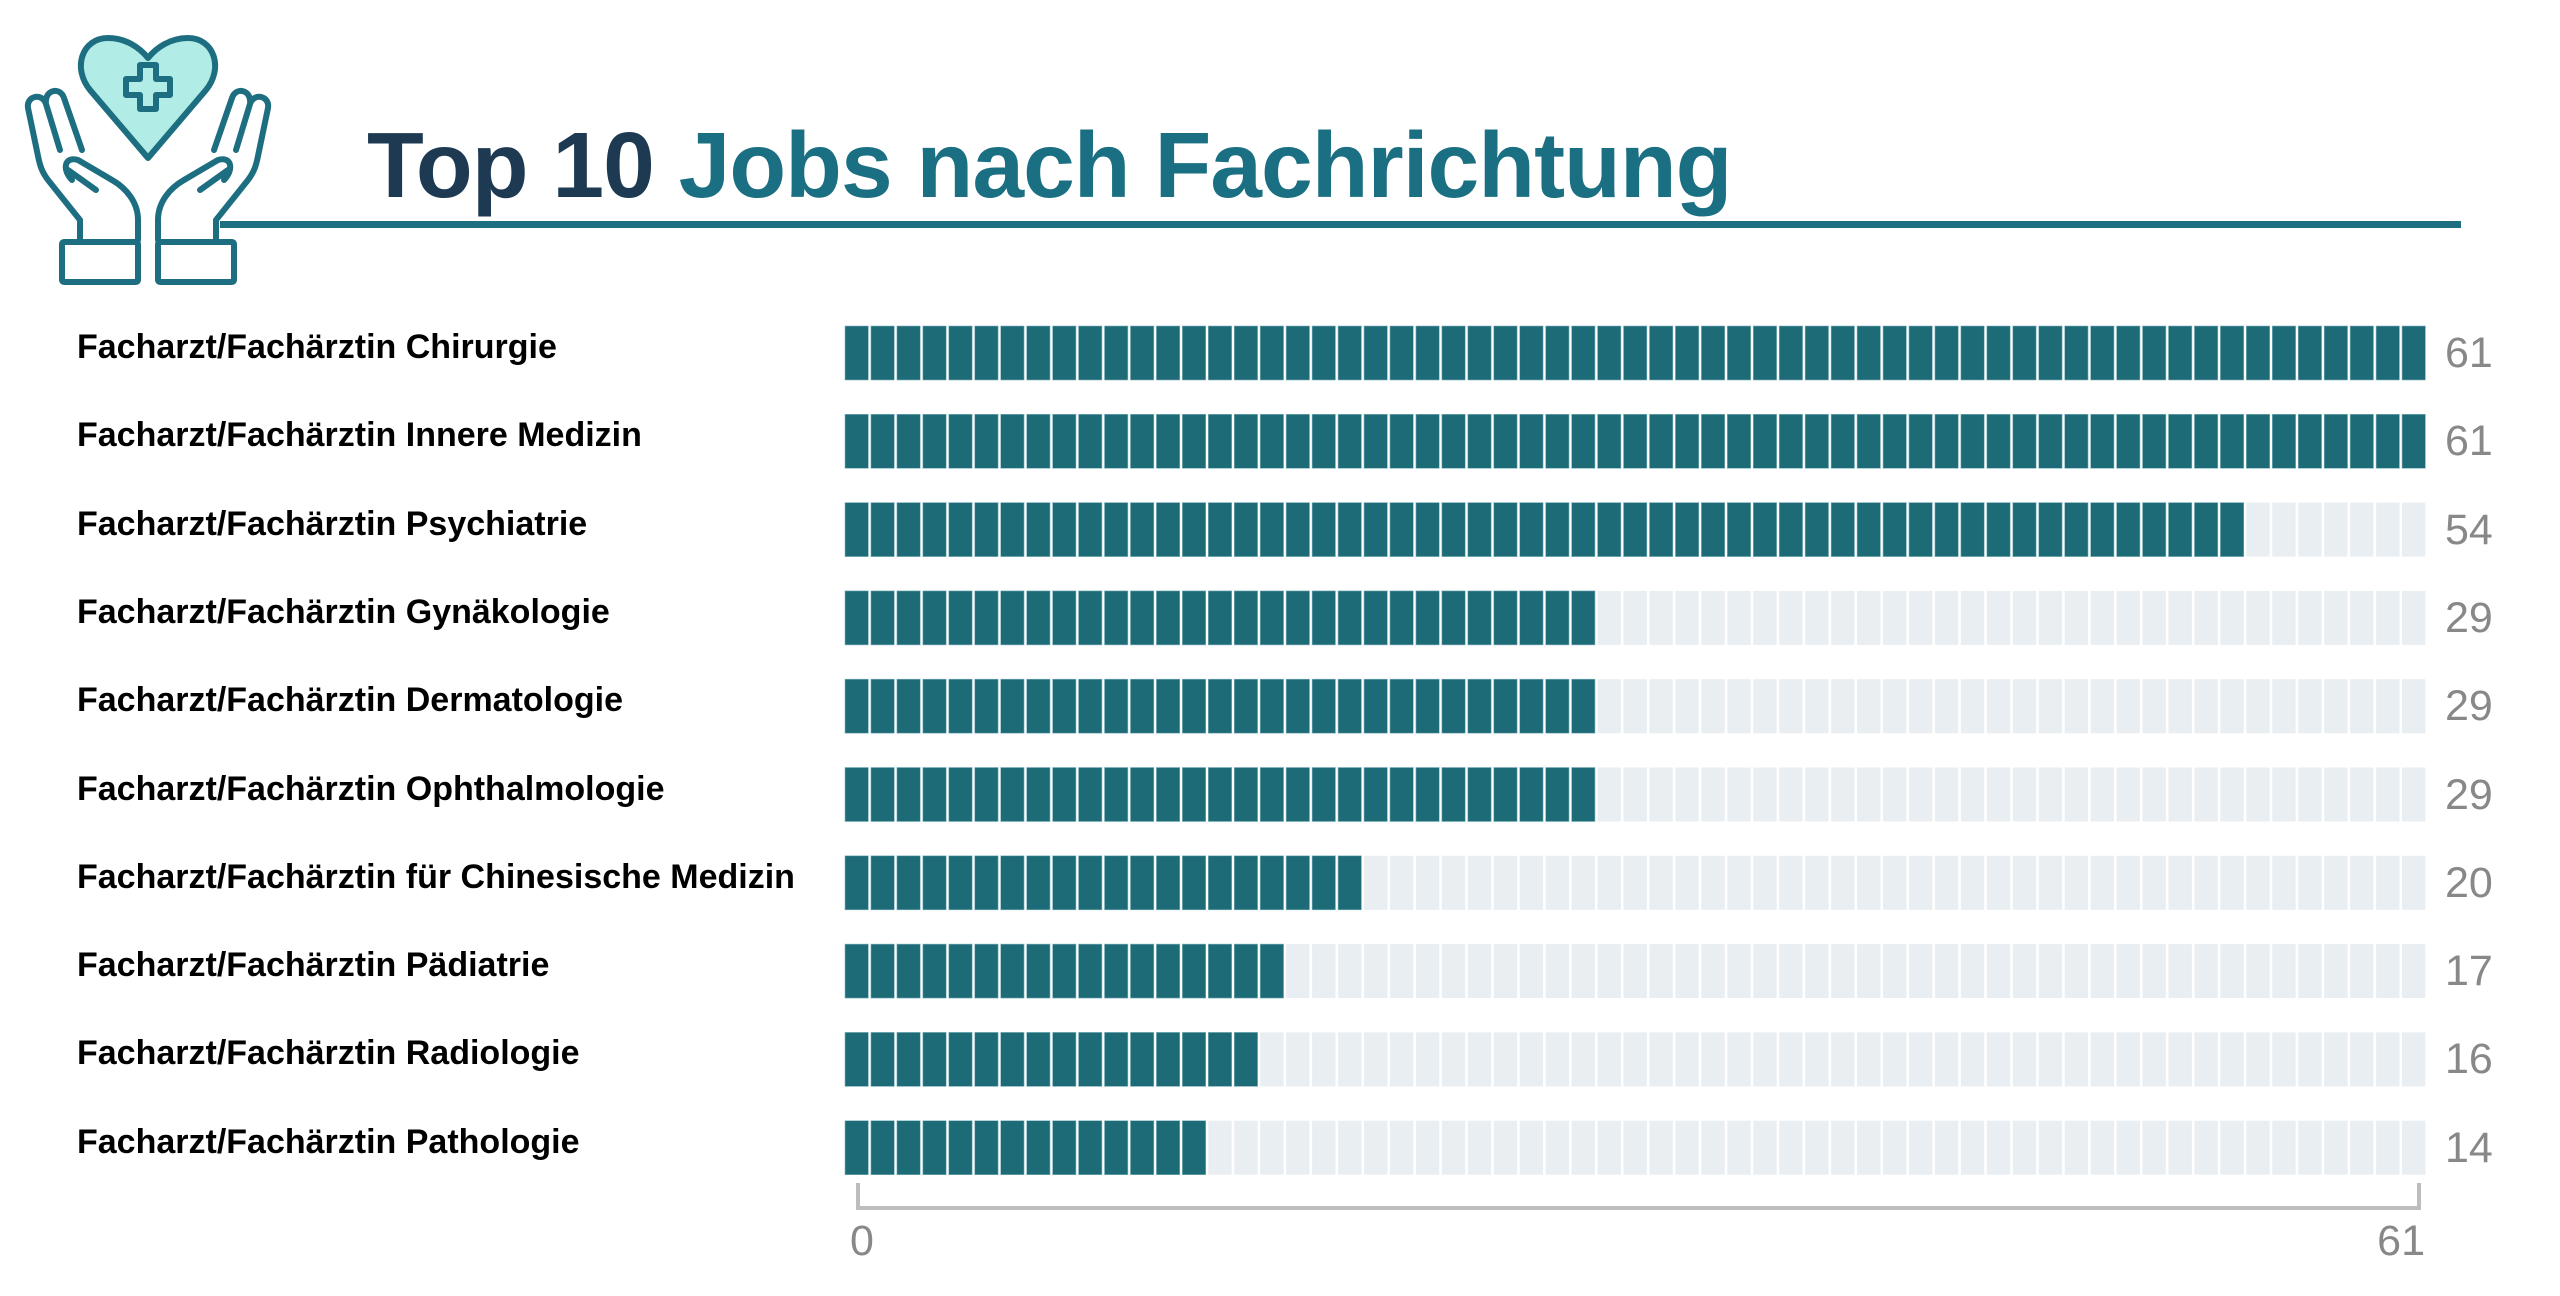 The image size is (2560, 1296). I want to click on right-cuff-icon, so click(196, 262).